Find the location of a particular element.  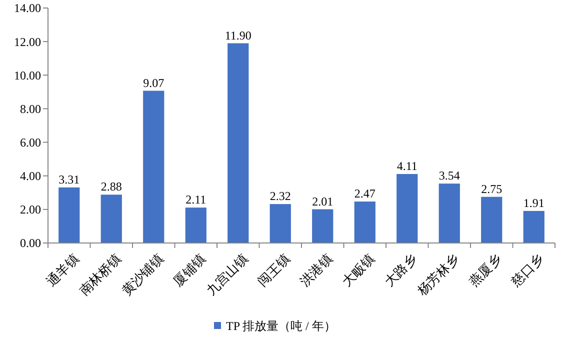

data-label: 4.11 is located at coordinates (407, 166).